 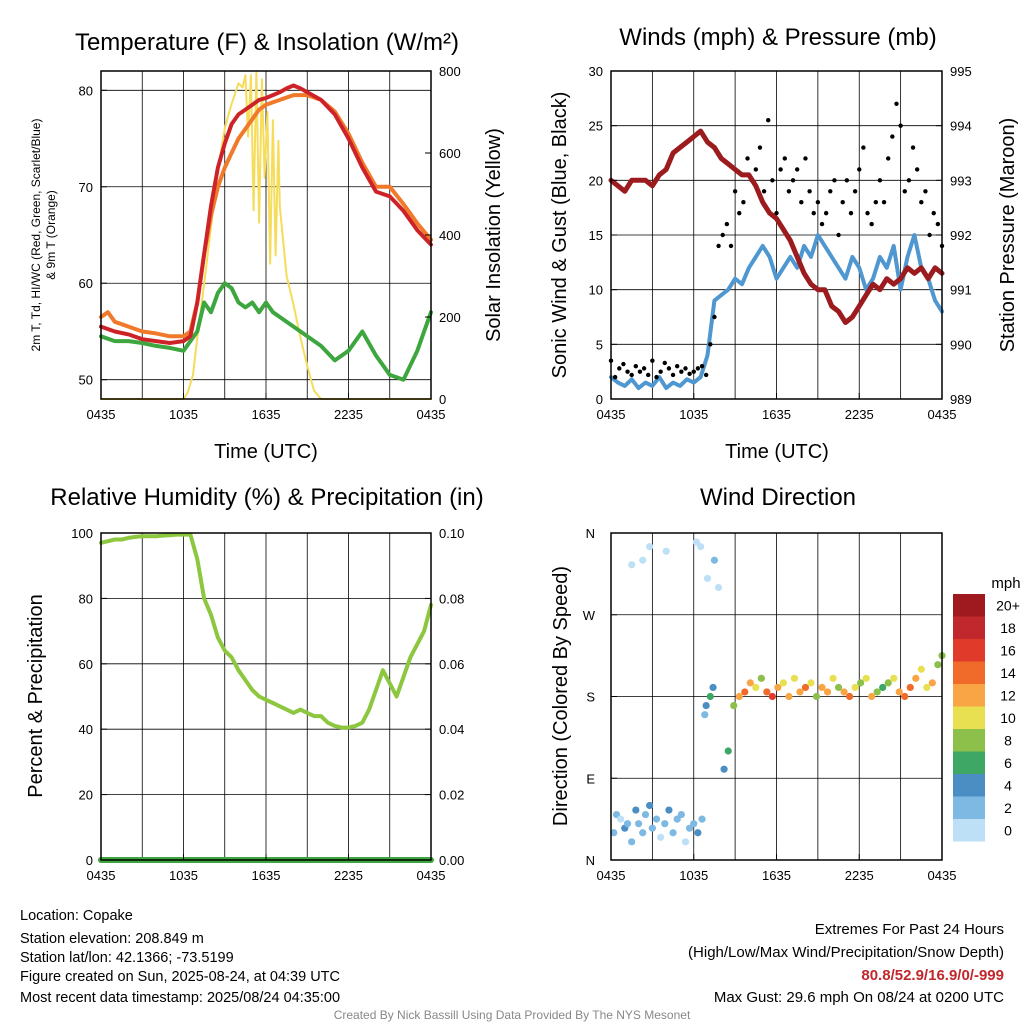 I want to click on y-right-tick-label: 993, so click(x=961, y=180).